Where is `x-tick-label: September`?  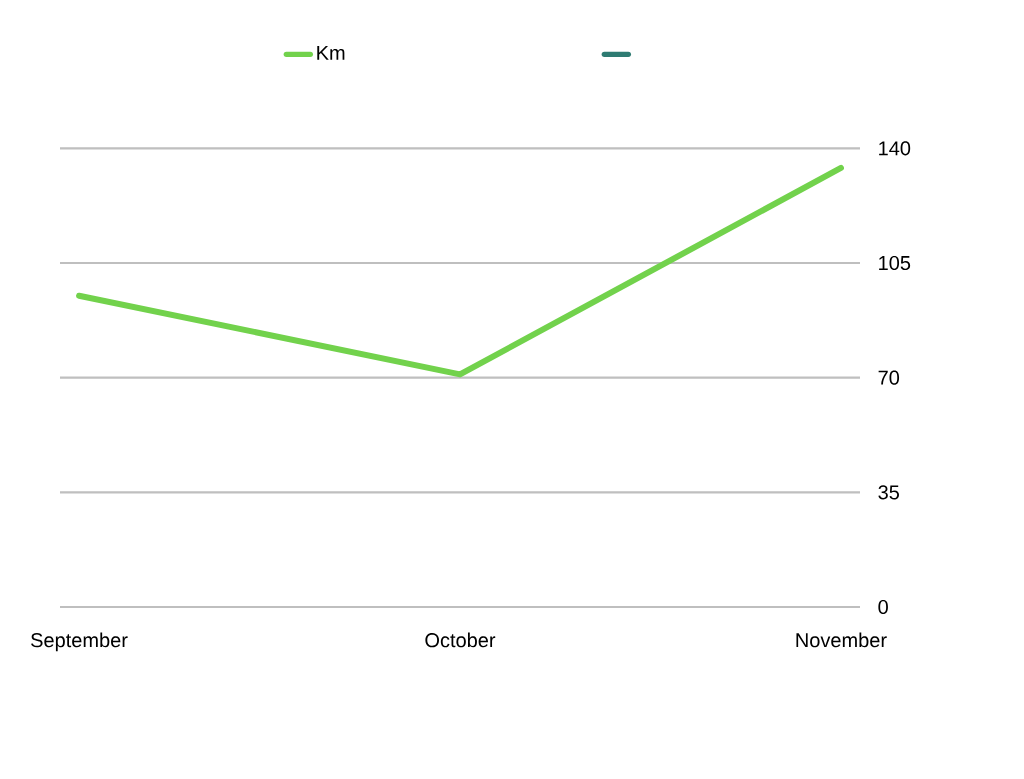 x-tick-label: September is located at coordinates (79, 642).